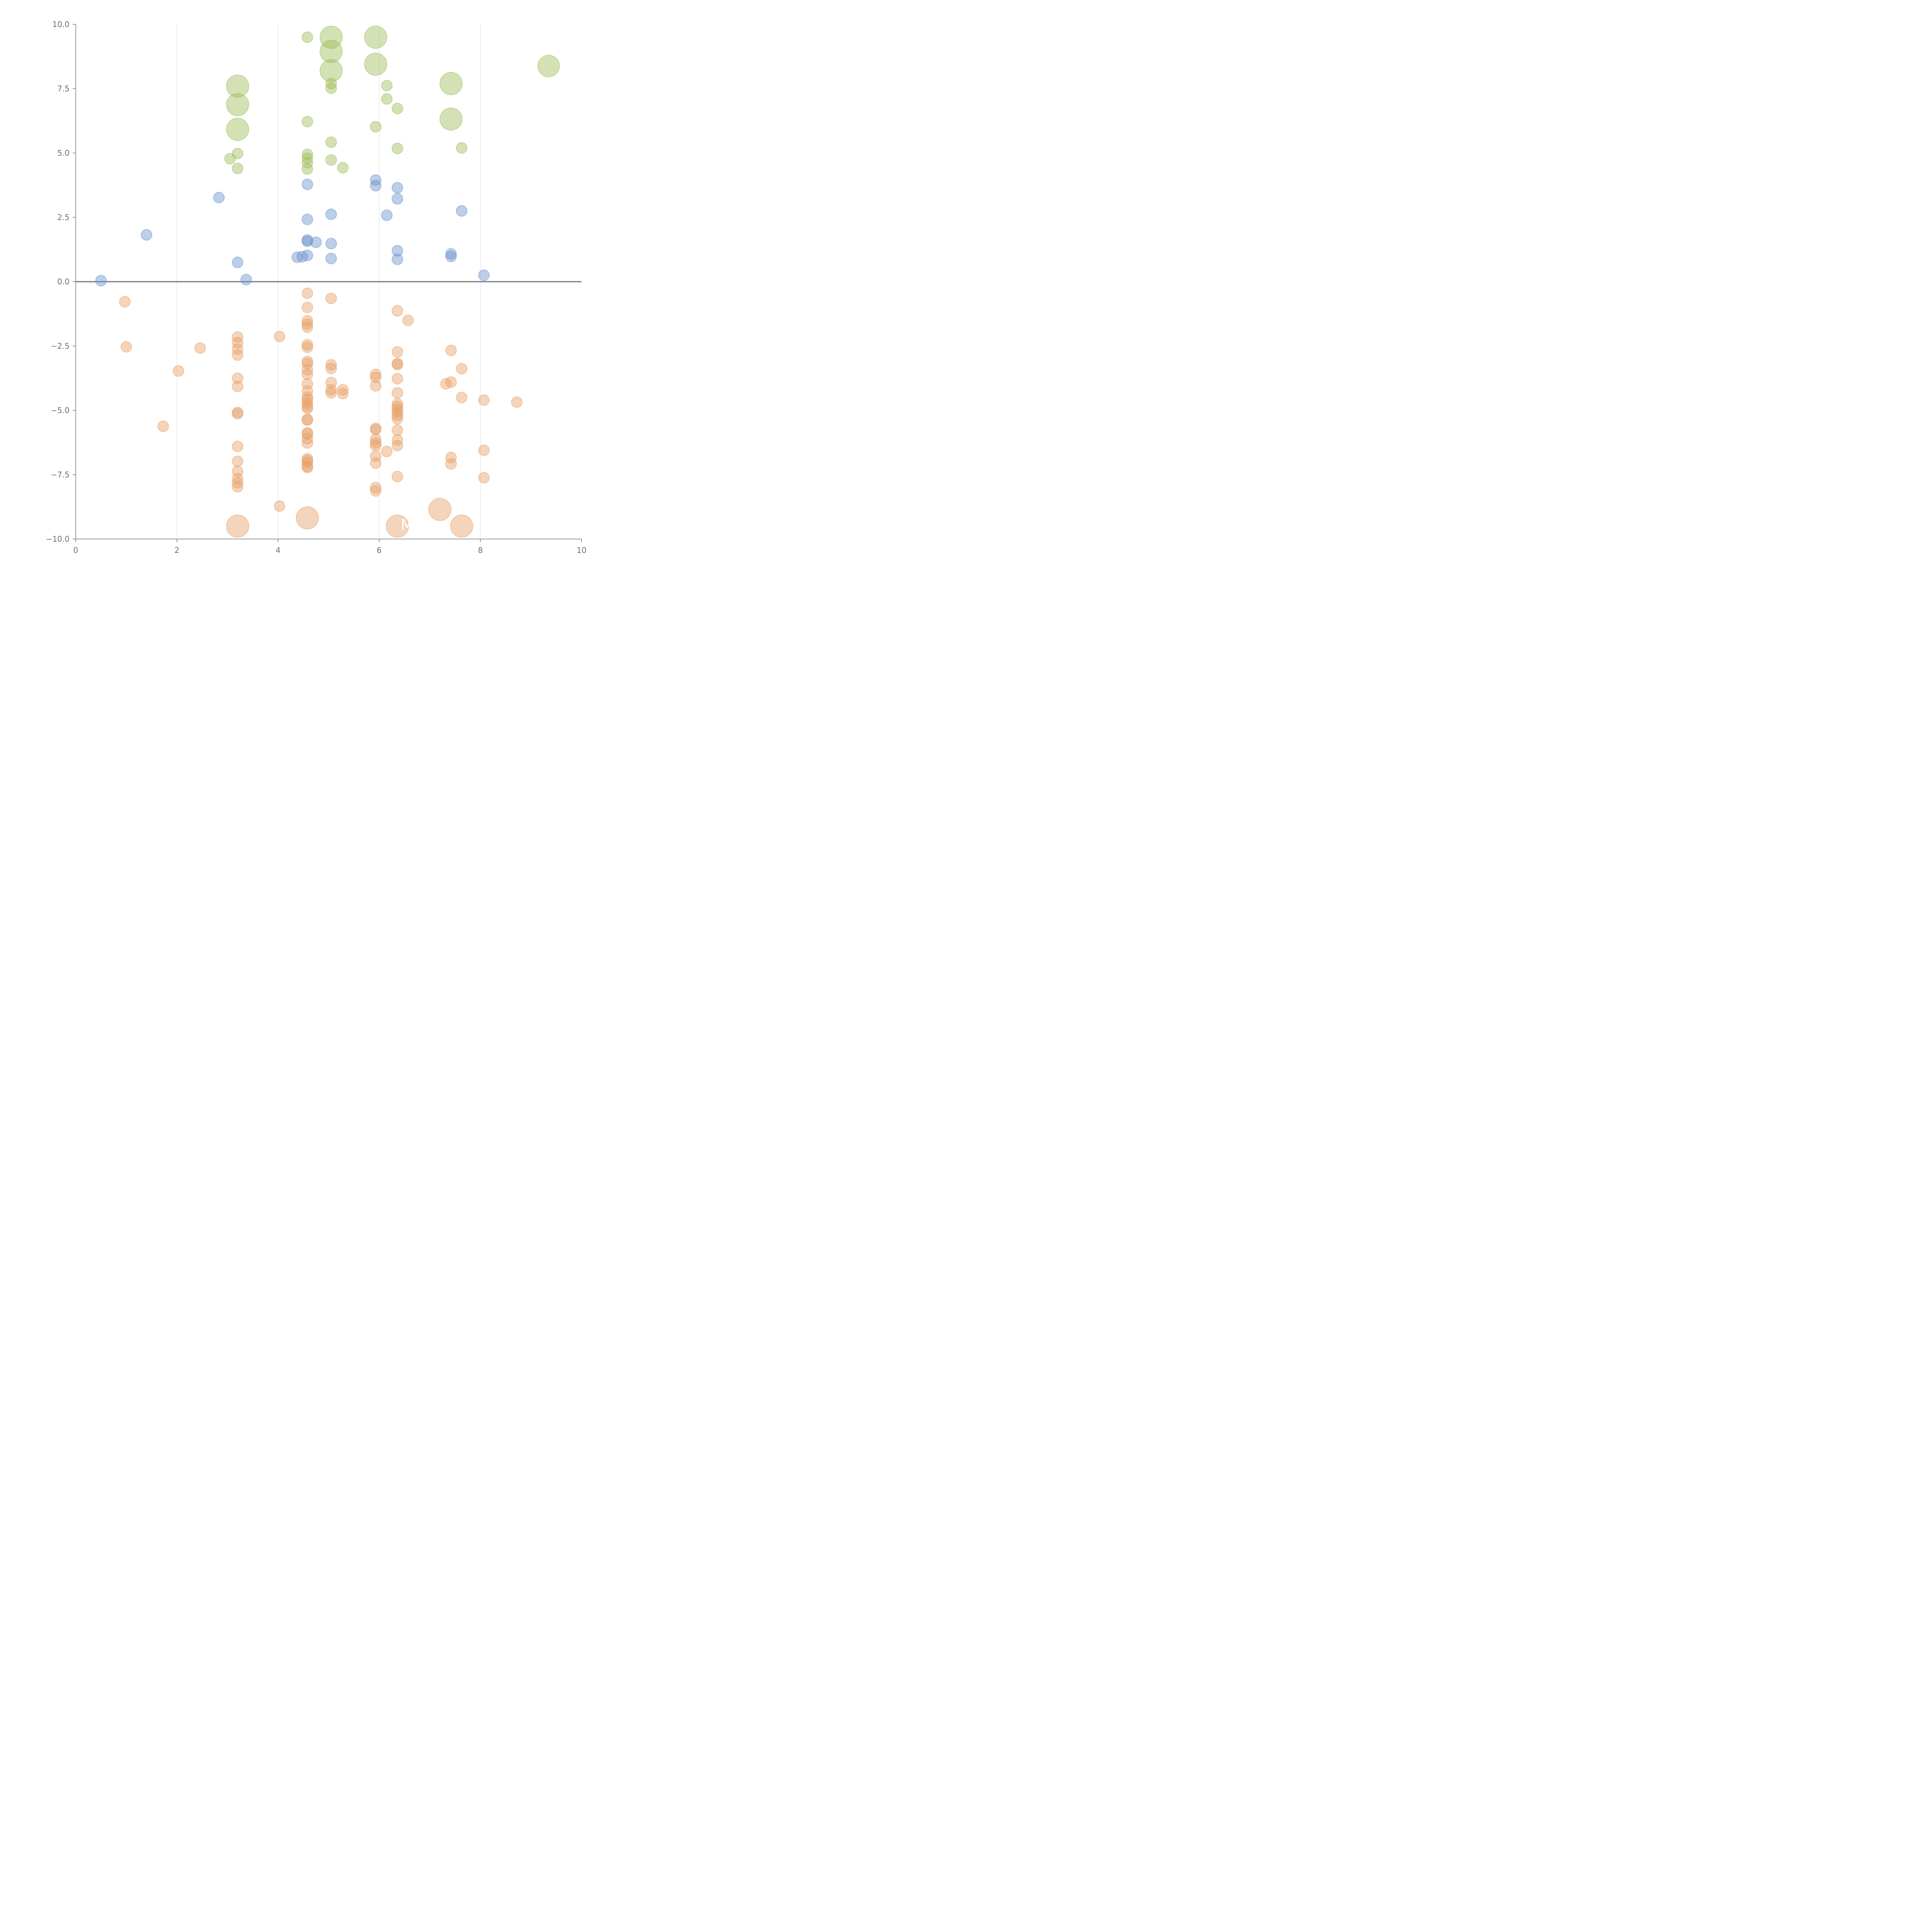  I want to click on y-tick-label: 2.5, so click(64, 218).